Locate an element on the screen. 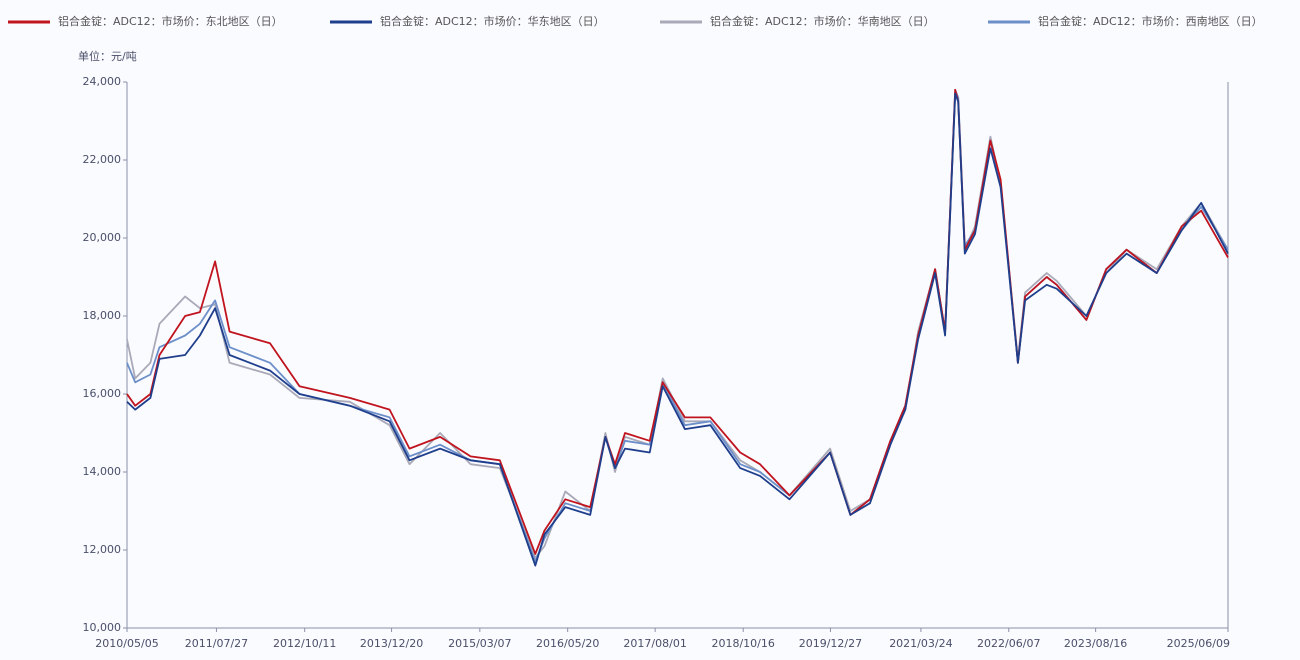 The width and height of the screenshot is (1300, 660). y-tick-label: 14,000 is located at coordinates (102, 471).